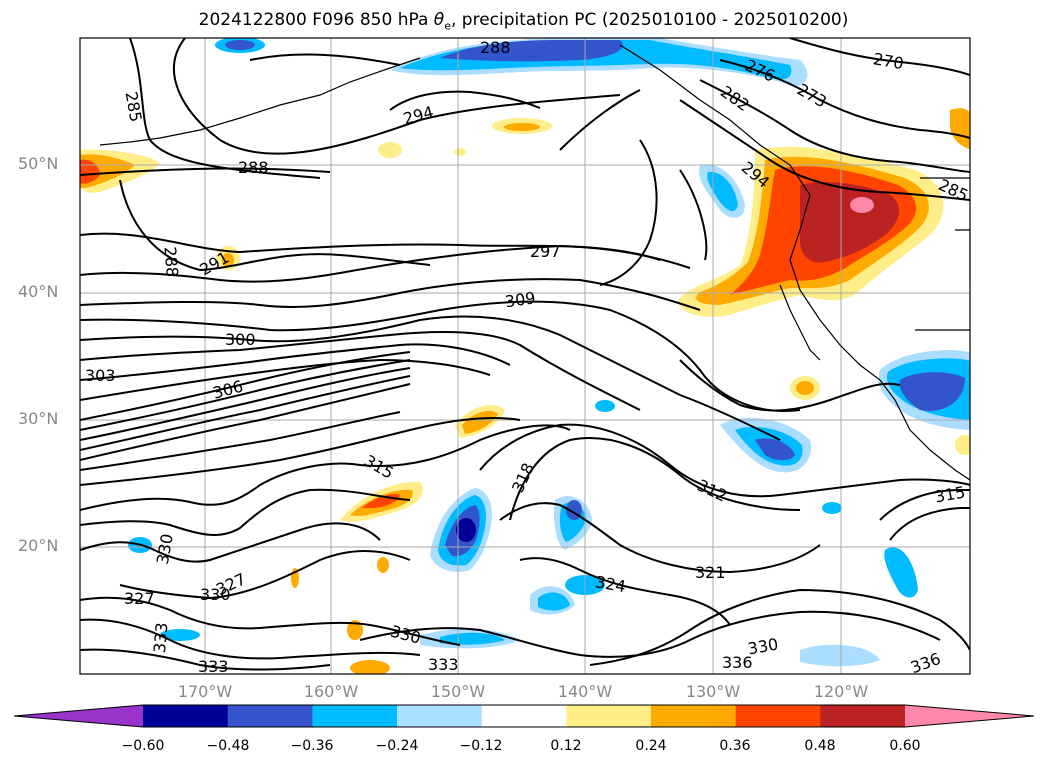  I want to click on lon-label-140w: 140°W, so click(585, 691).